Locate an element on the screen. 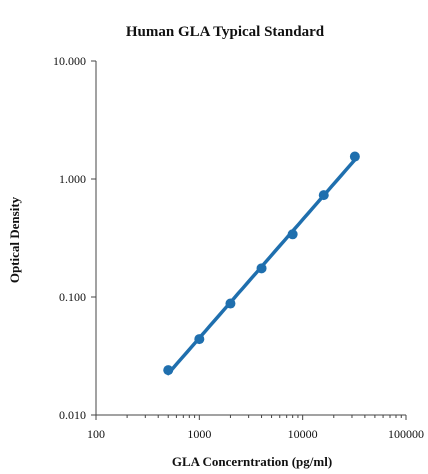 This screenshot has width=428, height=474. y-tick-label: 1.000 is located at coordinates (72, 179).